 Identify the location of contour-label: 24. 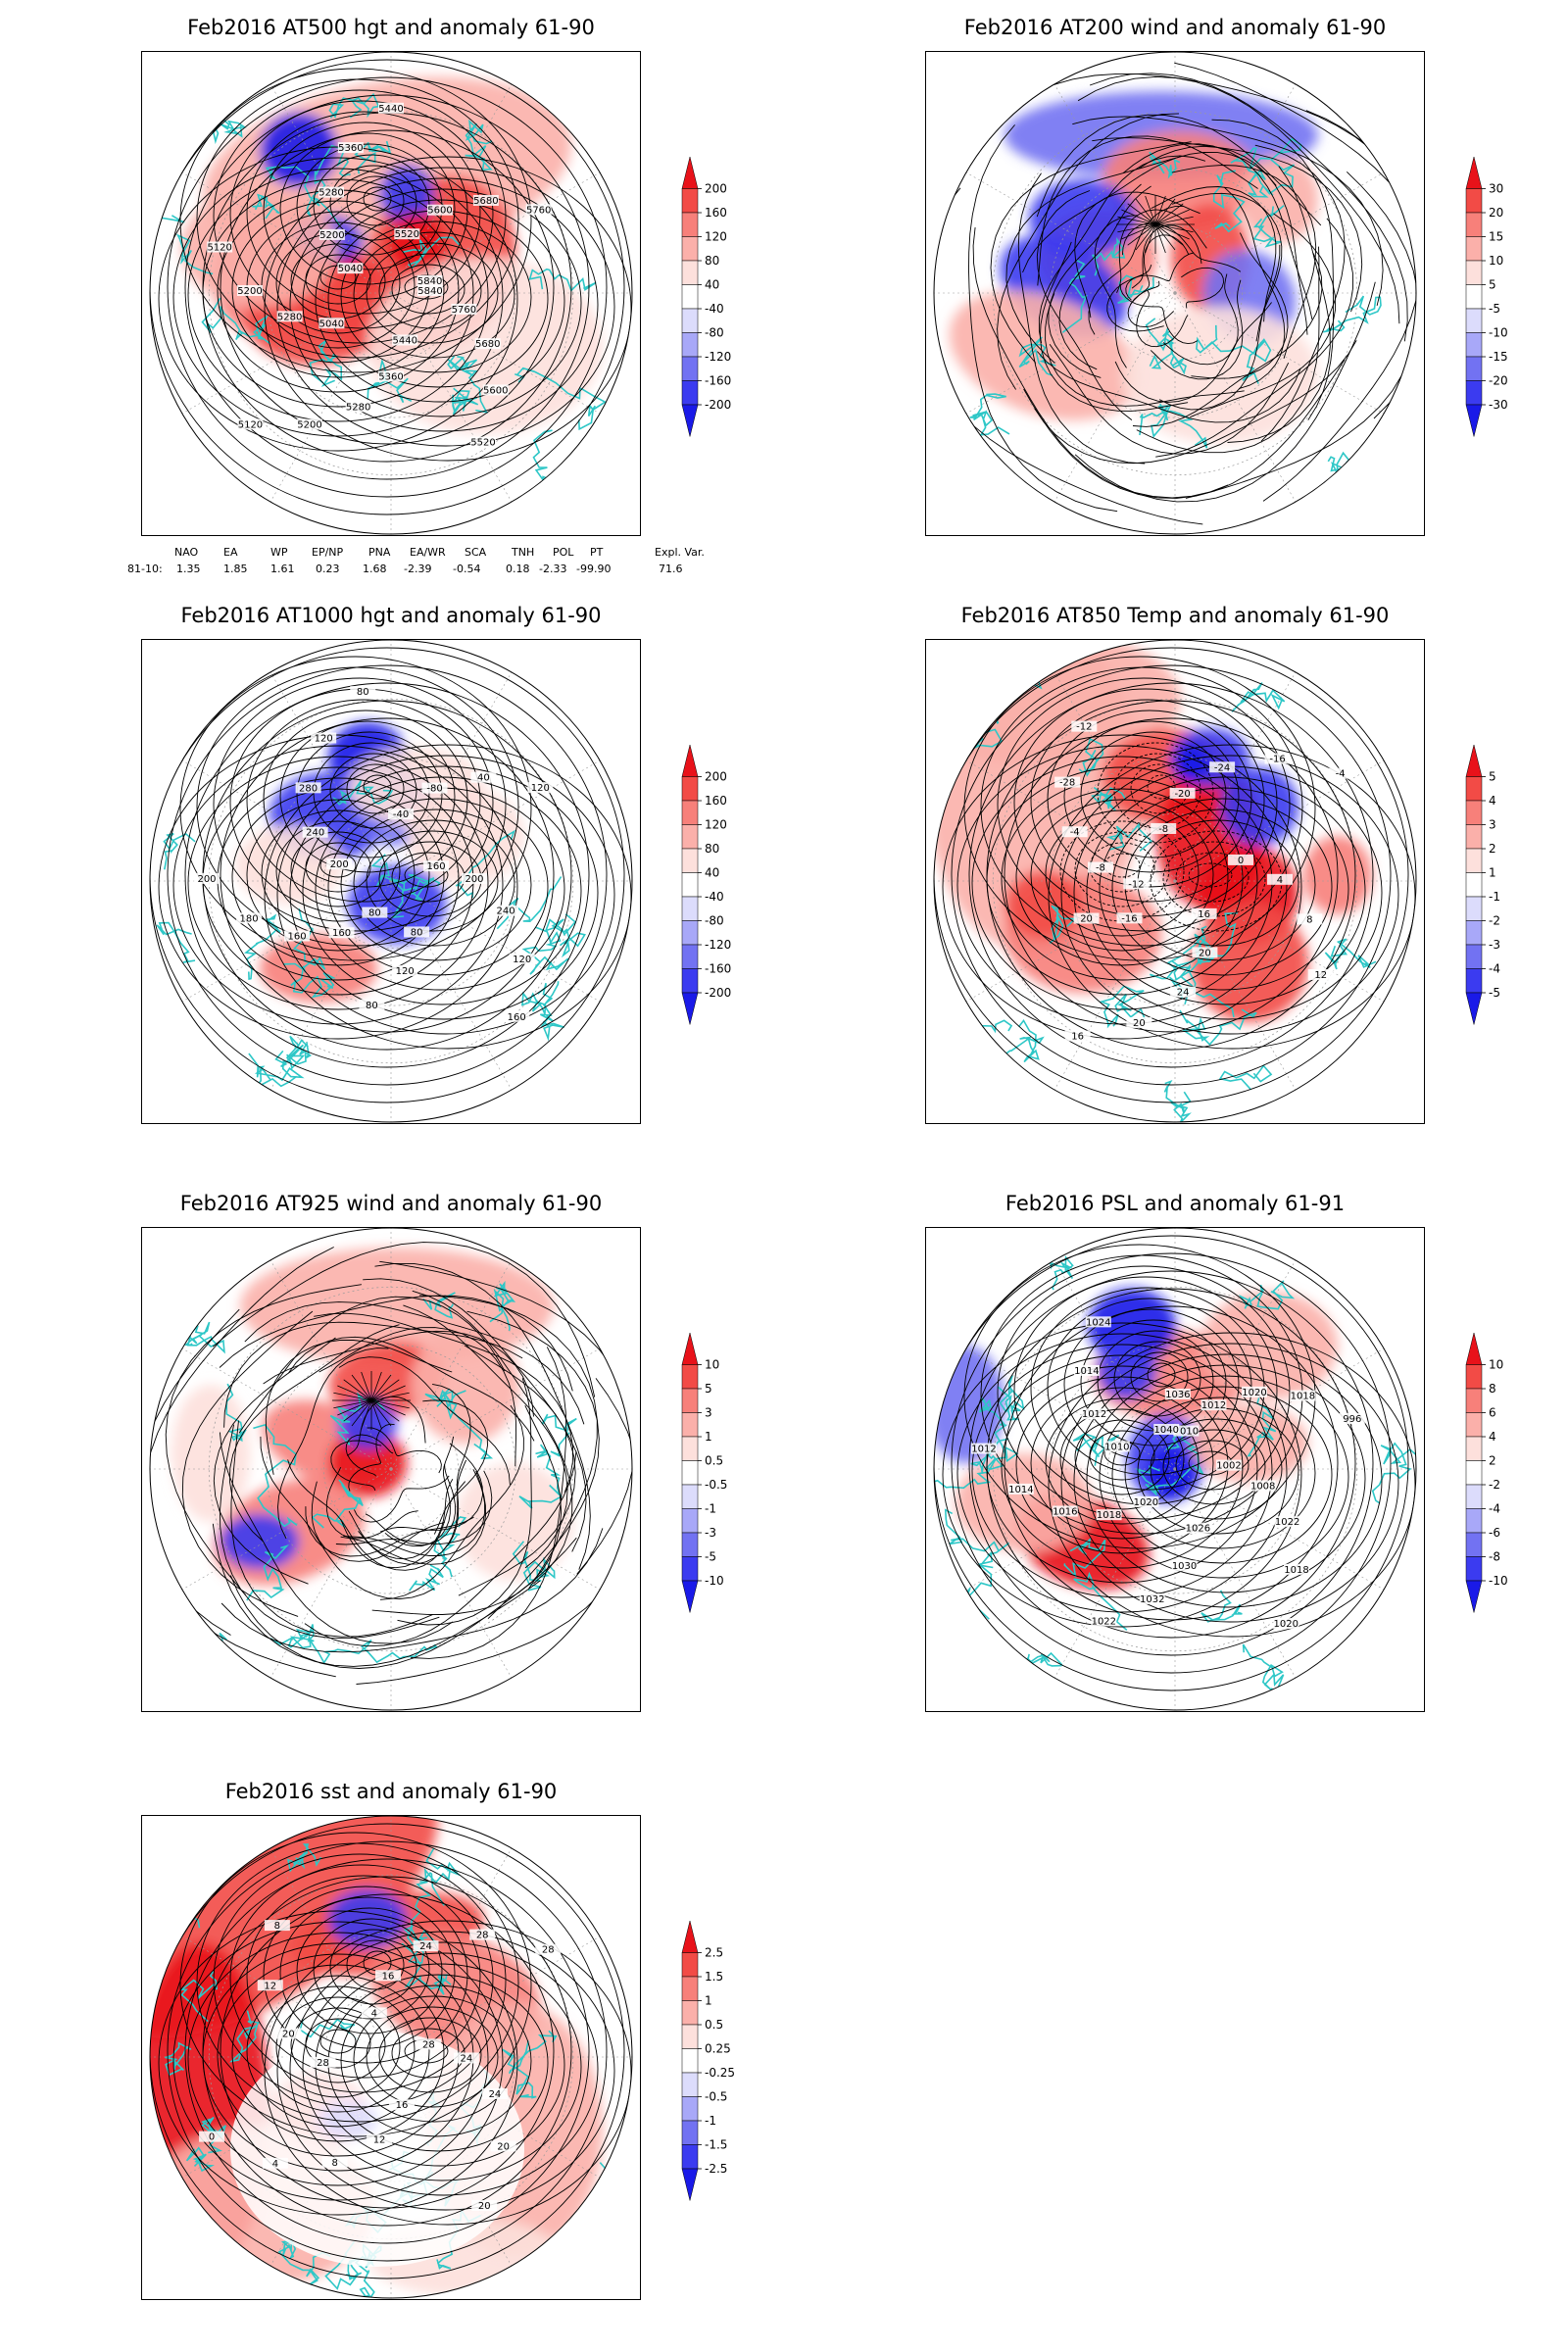
(425, 1946).